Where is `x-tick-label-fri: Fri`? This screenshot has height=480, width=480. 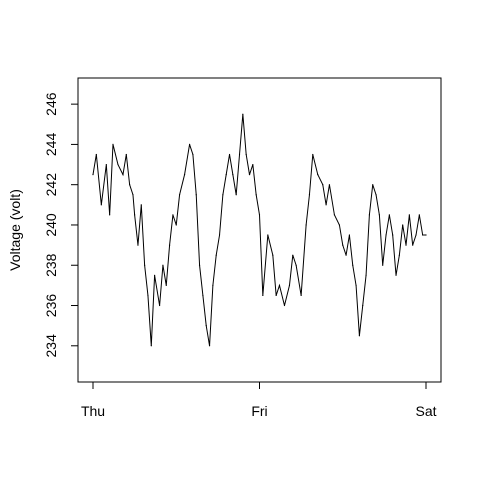
x-tick-label-fri: Fri is located at coordinates (259, 411).